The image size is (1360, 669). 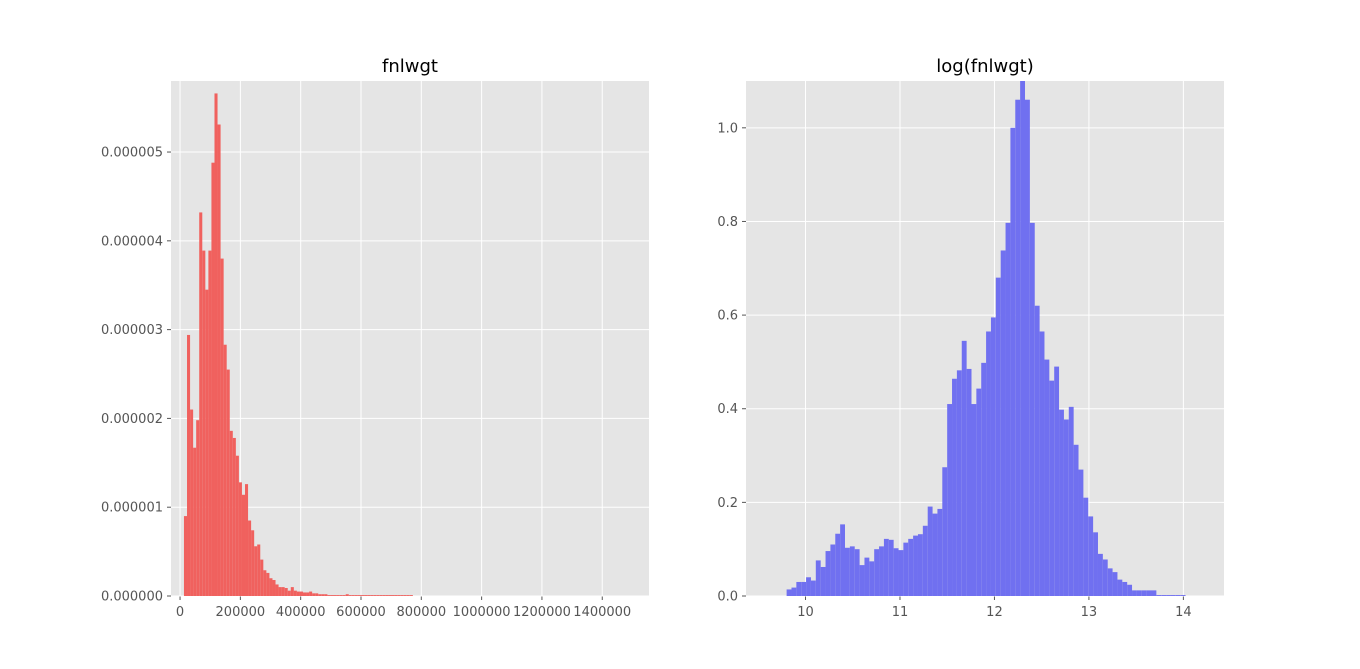 I want to click on x-tick-label: 400000, so click(x=301, y=612).